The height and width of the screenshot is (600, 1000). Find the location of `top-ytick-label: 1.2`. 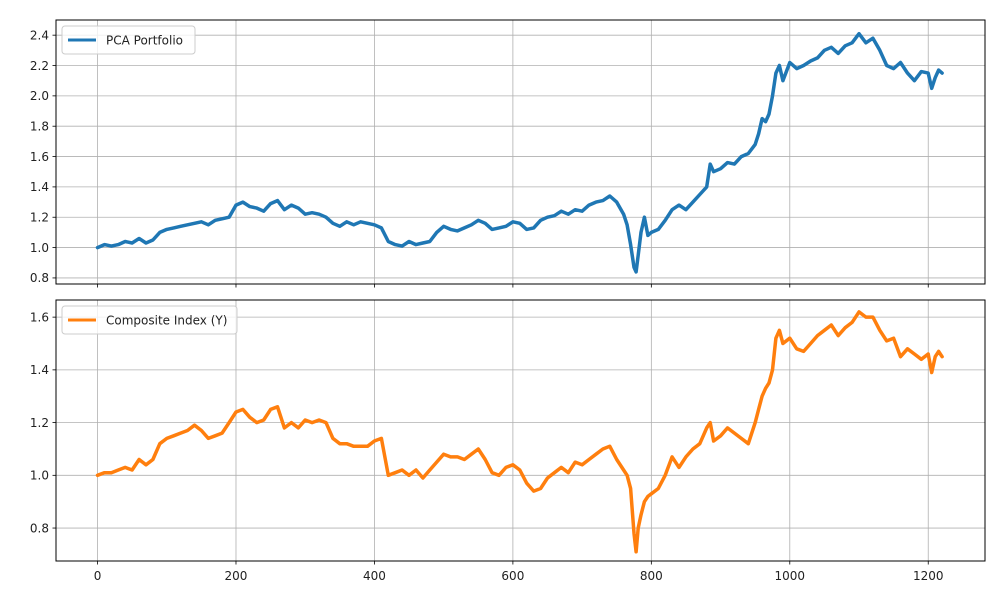

top-ytick-label: 1.2 is located at coordinates (39, 218).